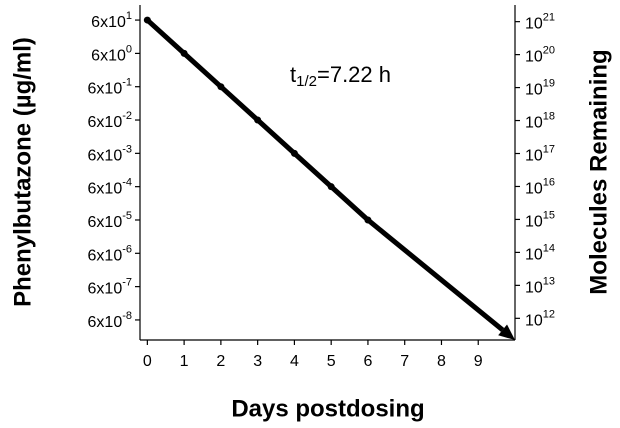 The height and width of the screenshot is (428, 620). I want to click on y2-tick-label-exponent: 18, so click(549, 116).